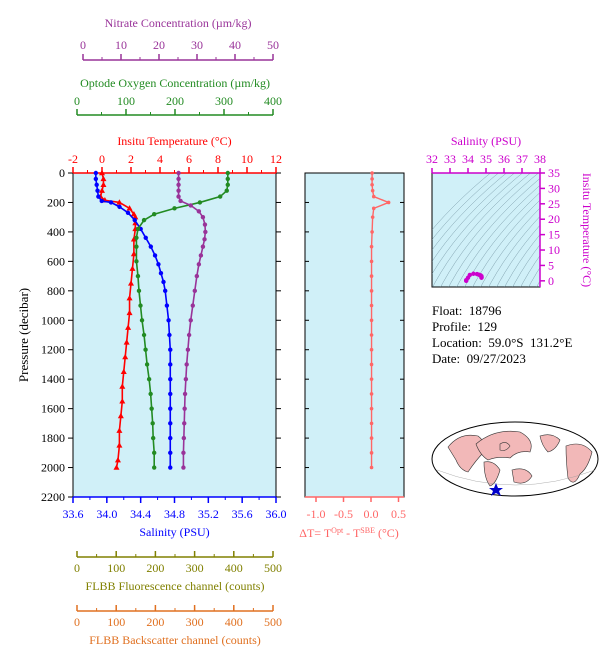  I want to click on salinity-tick-label: 35.2, so click(208, 514).